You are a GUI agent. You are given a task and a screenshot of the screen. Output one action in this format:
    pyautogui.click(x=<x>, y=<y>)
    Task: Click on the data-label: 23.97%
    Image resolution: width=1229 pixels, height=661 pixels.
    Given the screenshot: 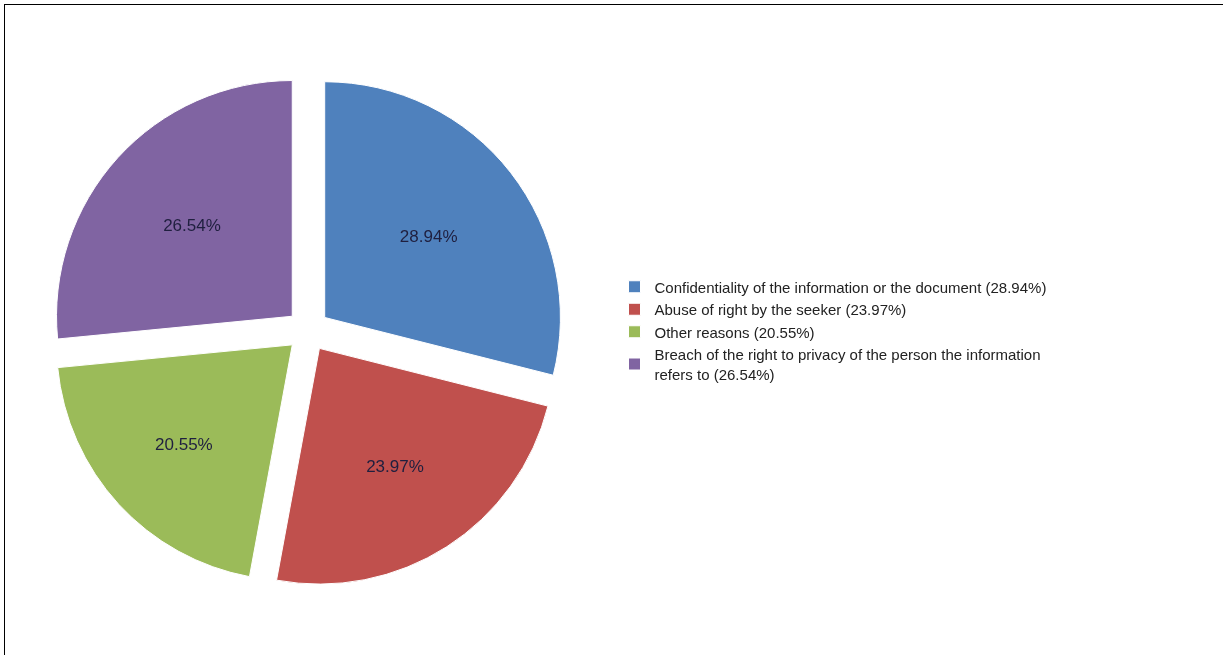 What is the action you would take?
    pyautogui.click(x=395, y=466)
    